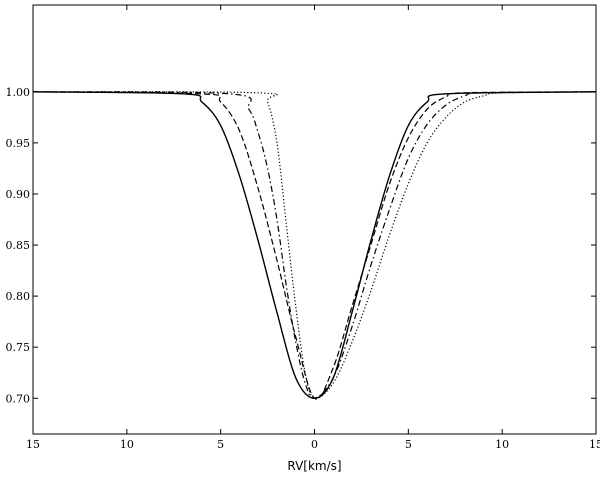 Image resolution: width=600 pixels, height=480 pixels. Describe the element at coordinates (18, 347) in the screenshot. I see `y-tick-label: 0.75` at that location.